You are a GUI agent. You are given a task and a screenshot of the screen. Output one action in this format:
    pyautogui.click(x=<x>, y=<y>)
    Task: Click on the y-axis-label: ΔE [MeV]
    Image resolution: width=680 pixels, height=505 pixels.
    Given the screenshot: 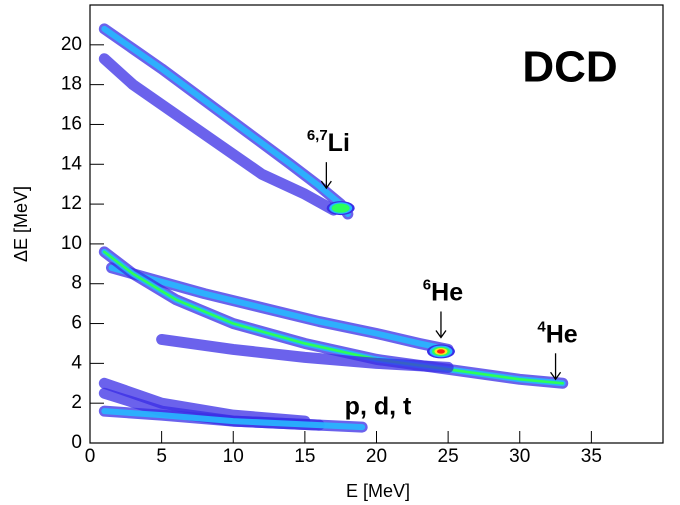 What is the action you would take?
    pyautogui.click(x=21, y=224)
    